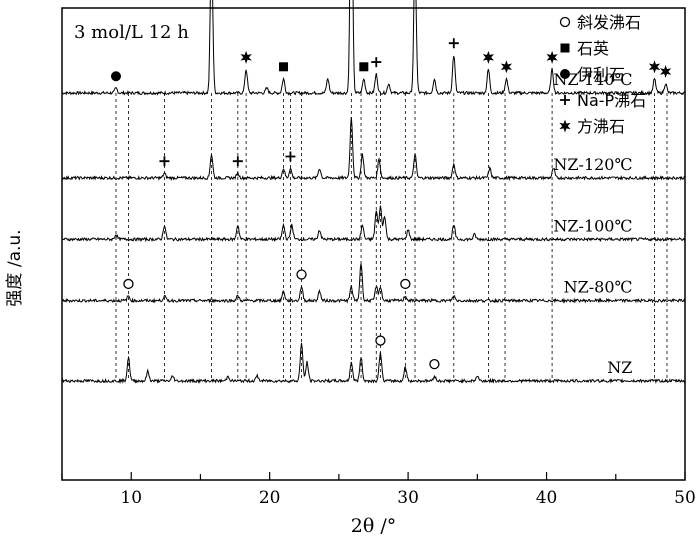 Image resolution: width=700 pixels, height=545 pixels. I want to click on x-tick-label: 10, so click(131, 498).